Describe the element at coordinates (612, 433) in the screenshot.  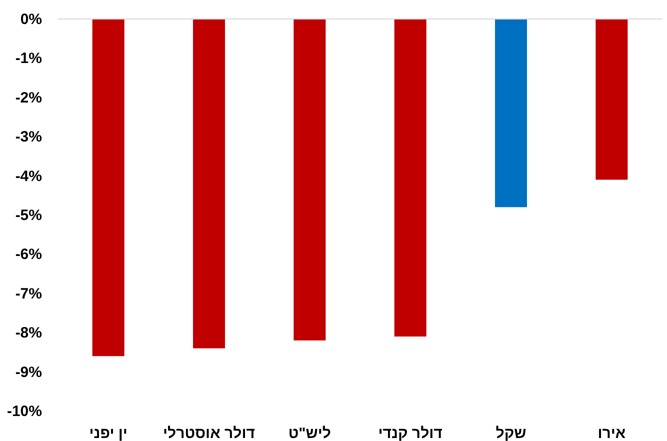
I see `x-tick-label: אירו` at that location.